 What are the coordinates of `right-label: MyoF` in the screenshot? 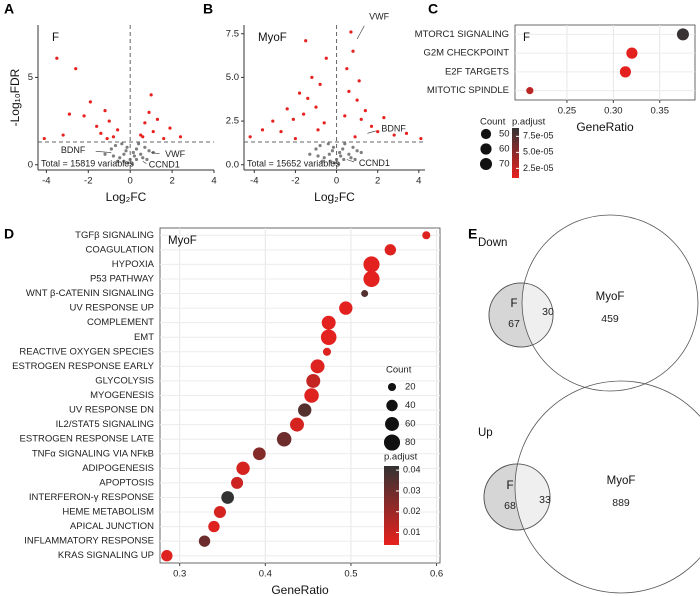 It's located at (621, 481).